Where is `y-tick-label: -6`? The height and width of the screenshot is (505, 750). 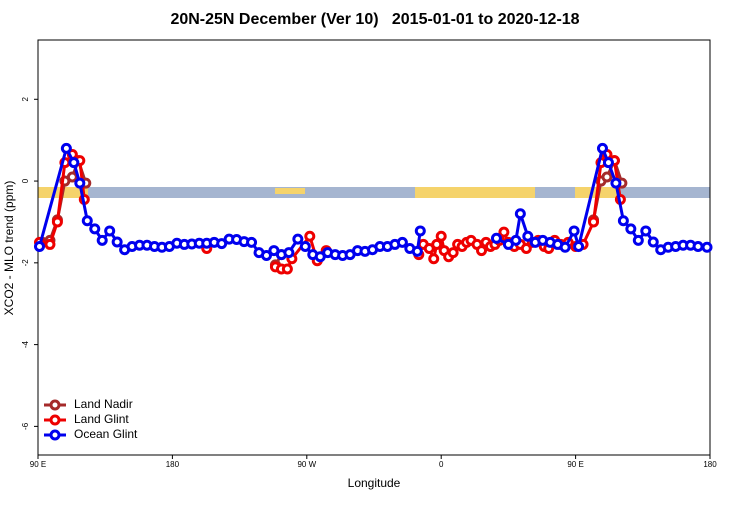 y-tick-label: -6 is located at coordinates (25, 426).